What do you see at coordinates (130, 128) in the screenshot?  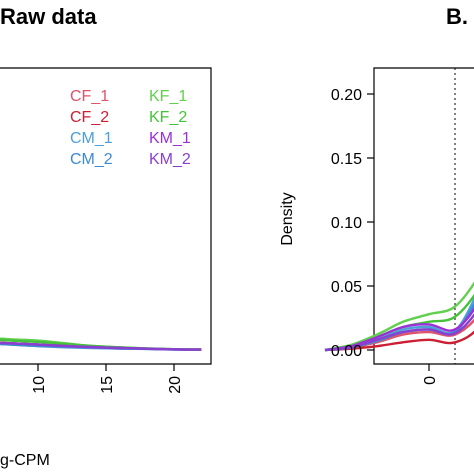 I see `panel-a-legend: CF_1 KF_1 CF_2 KF_2 CM_1 KM_1 CM_2 KM_2` at bounding box center [130, 128].